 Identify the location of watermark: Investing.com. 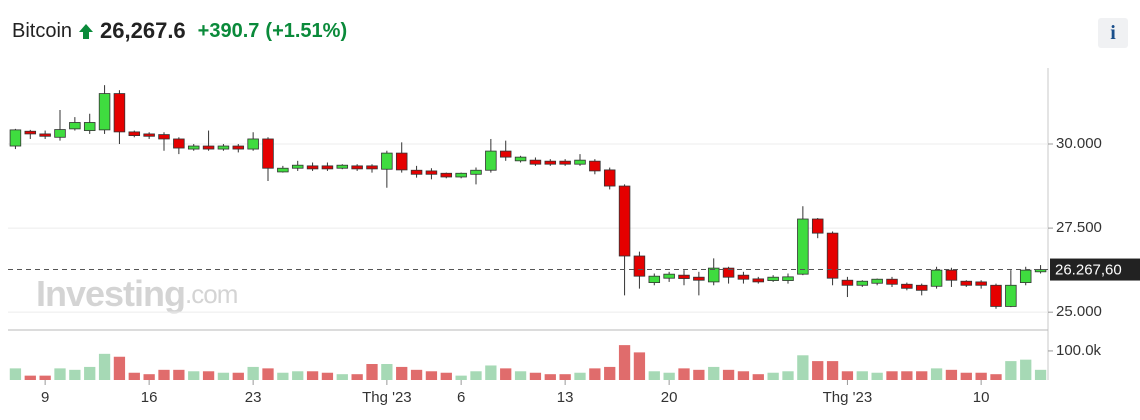
(136, 293).